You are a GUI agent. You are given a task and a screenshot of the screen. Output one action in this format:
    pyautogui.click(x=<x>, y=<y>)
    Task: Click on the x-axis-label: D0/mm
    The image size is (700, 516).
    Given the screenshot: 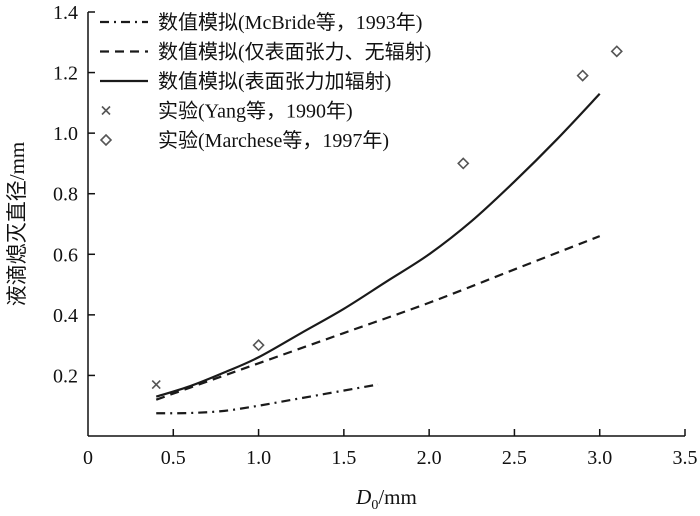 What is the action you would take?
    pyautogui.click(x=386, y=499)
    